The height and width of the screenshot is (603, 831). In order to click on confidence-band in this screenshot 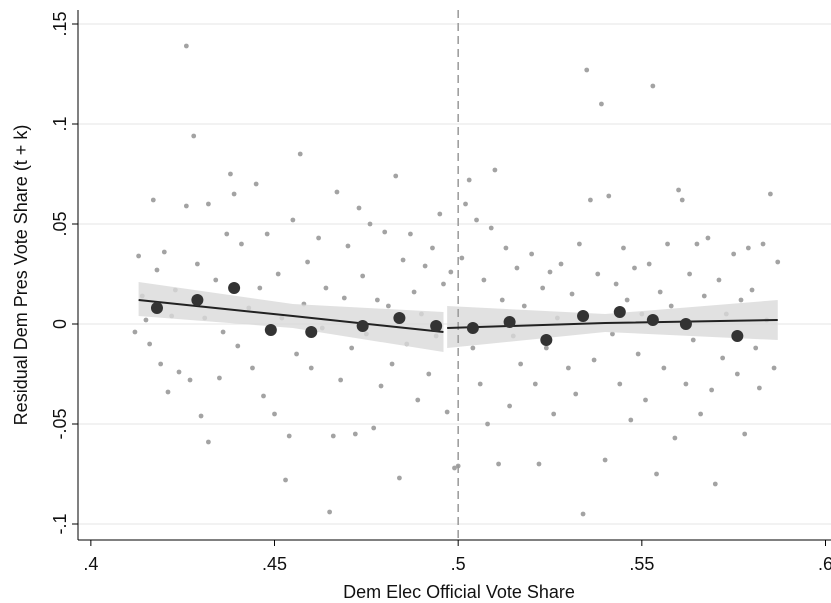, I will do `click(612, 324)`.